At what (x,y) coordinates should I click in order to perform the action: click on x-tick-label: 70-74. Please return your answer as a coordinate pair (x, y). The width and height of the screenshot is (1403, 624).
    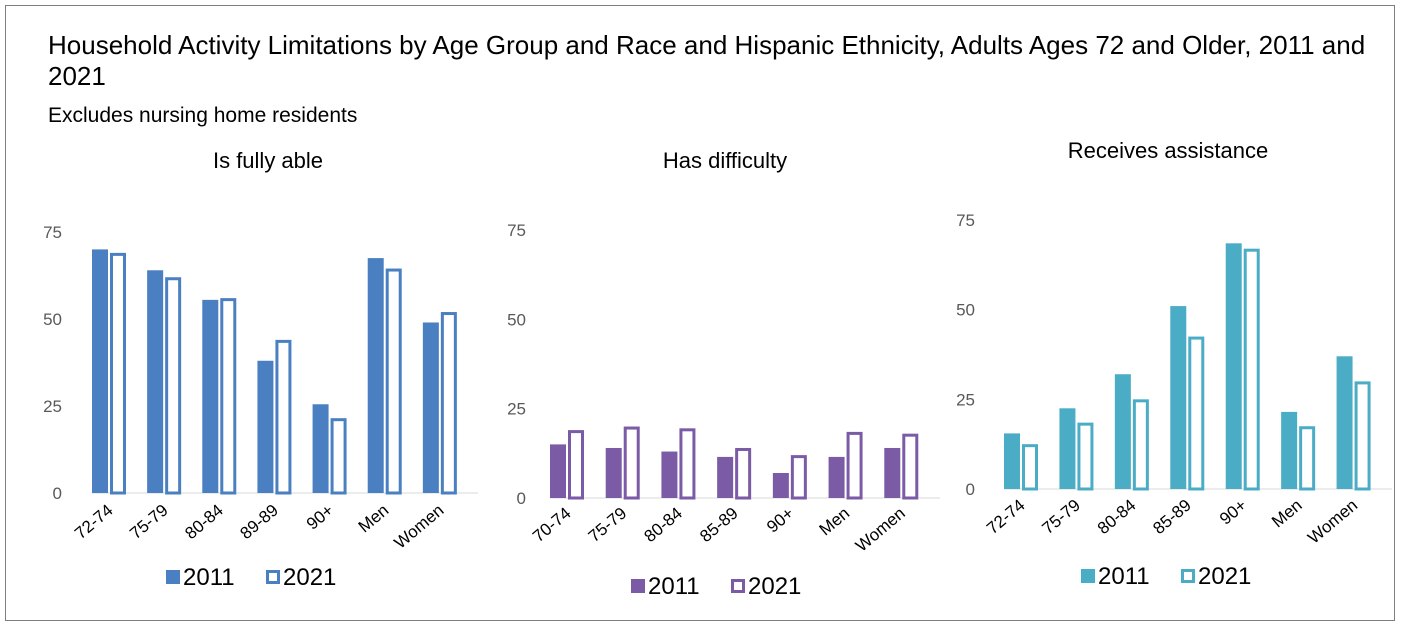
    Looking at the image, I should click on (552, 525).